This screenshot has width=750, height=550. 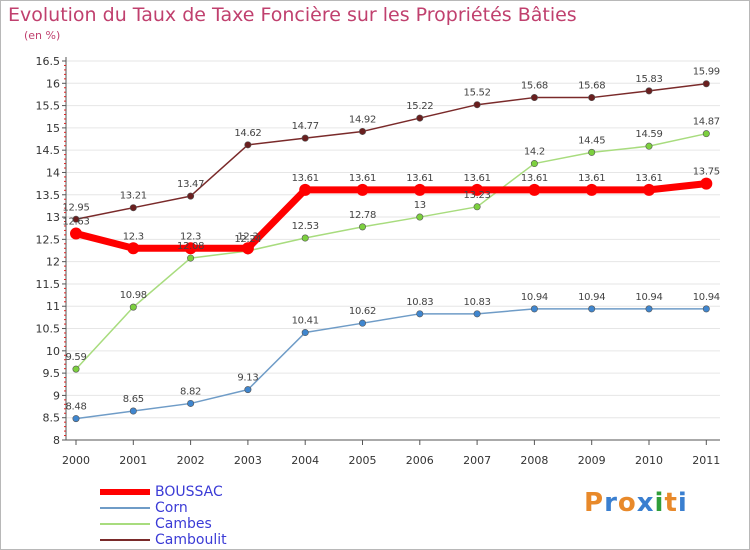 What do you see at coordinates (477, 93) in the screenshot?
I see `data-label-camboulit: 15.52` at bounding box center [477, 93].